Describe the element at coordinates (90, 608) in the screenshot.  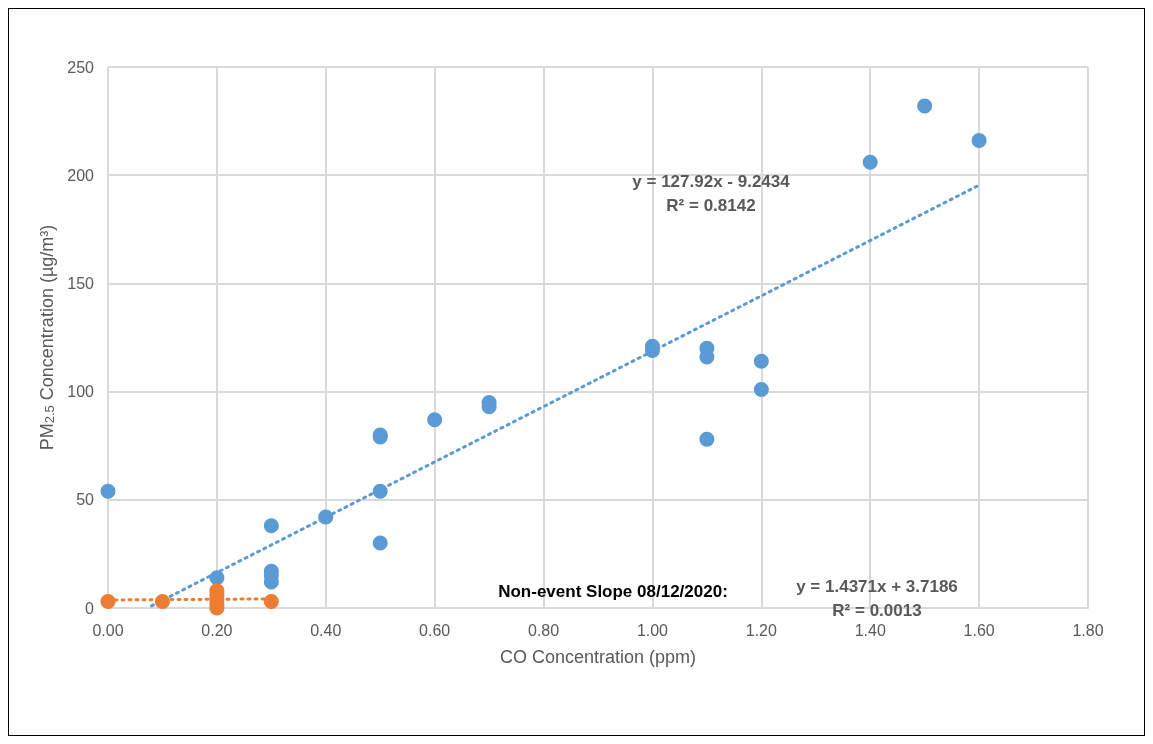
I see `y-tick-label: 0` at that location.